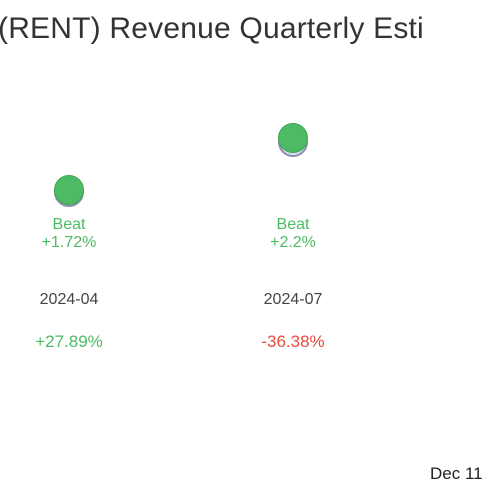 The height and width of the screenshot is (500, 500). What do you see at coordinates (293, 299) in the screenshot?
I see `quarter-label: 2024-07` at bounding box center [293, 299].